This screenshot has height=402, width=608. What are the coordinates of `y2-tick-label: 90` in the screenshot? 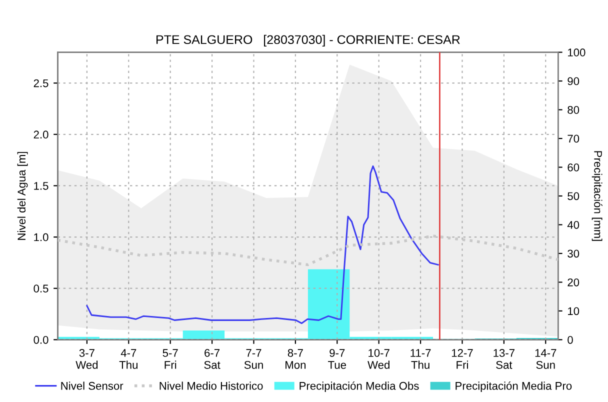 It's located at (574, 81).